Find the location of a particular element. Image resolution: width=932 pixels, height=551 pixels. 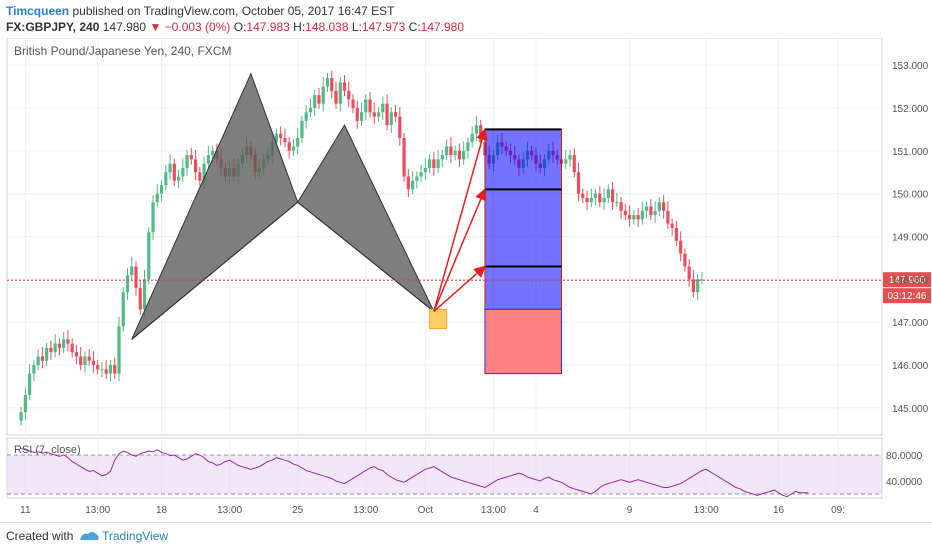

author-link: Timcqueen is located at coordinates (38, 11).